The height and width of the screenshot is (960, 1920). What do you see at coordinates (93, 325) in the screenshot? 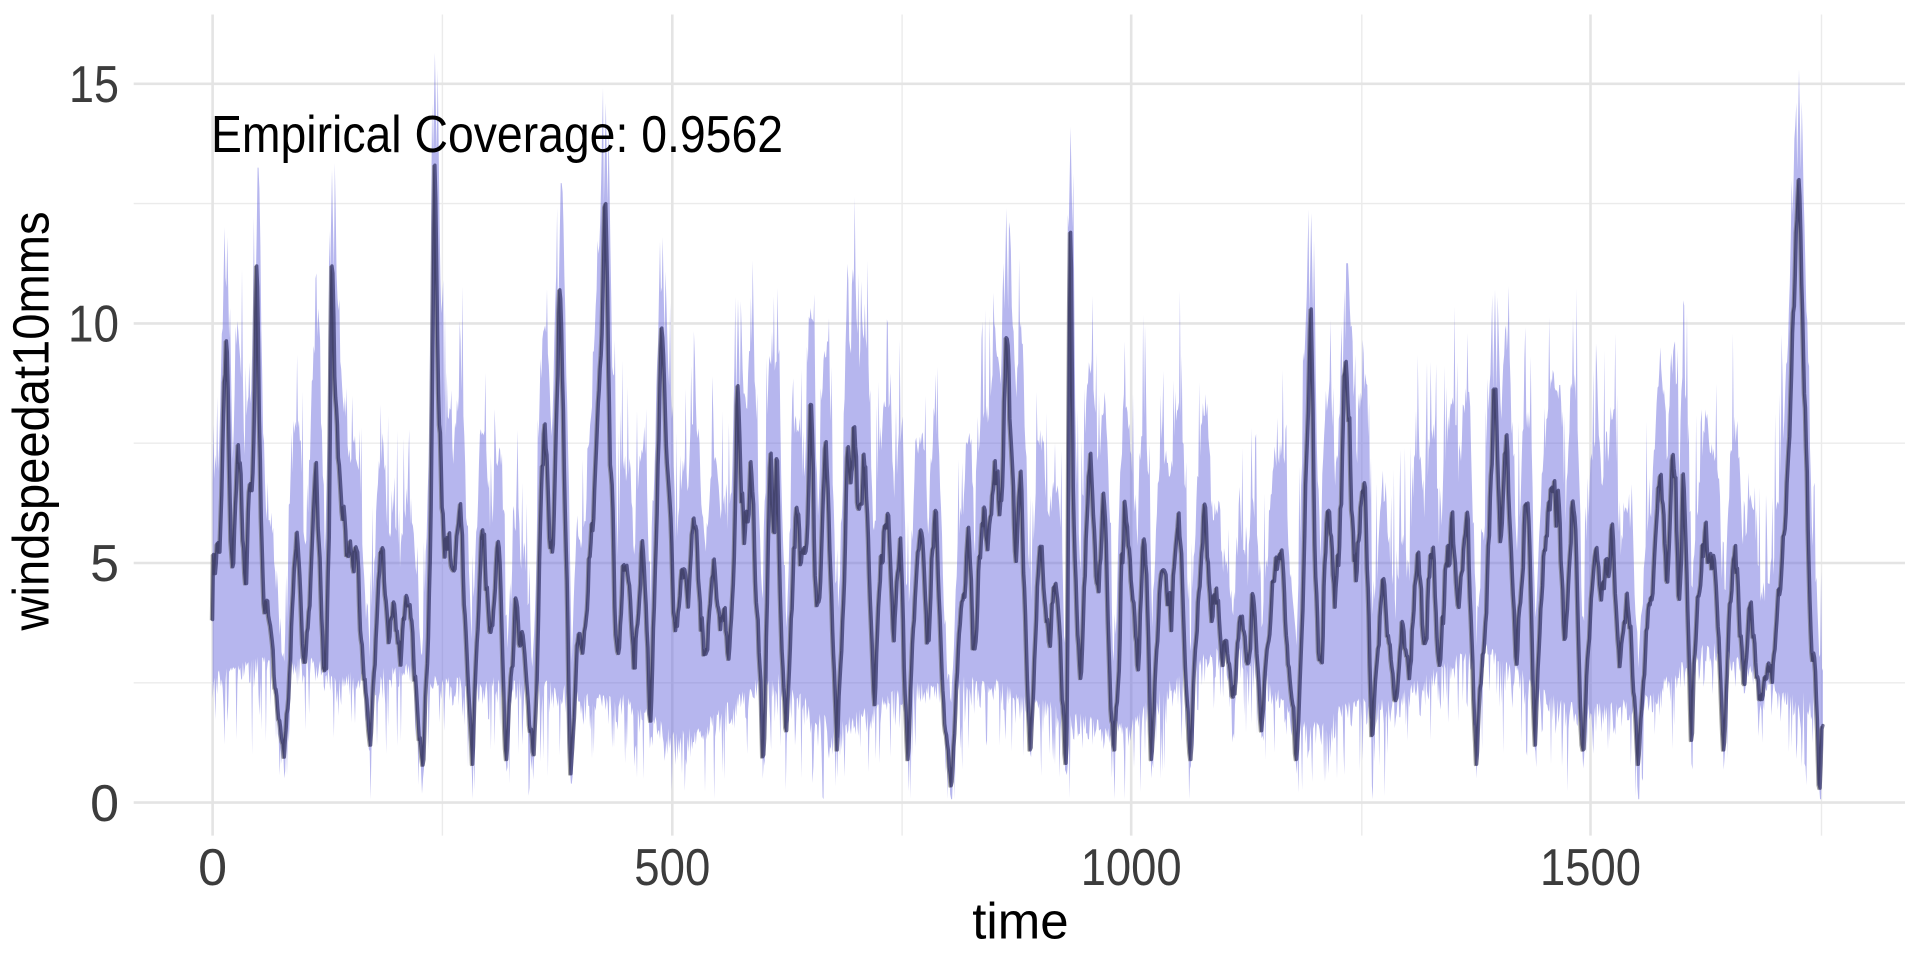
I see `svg-text: 10` at bounding box center [93, 325].